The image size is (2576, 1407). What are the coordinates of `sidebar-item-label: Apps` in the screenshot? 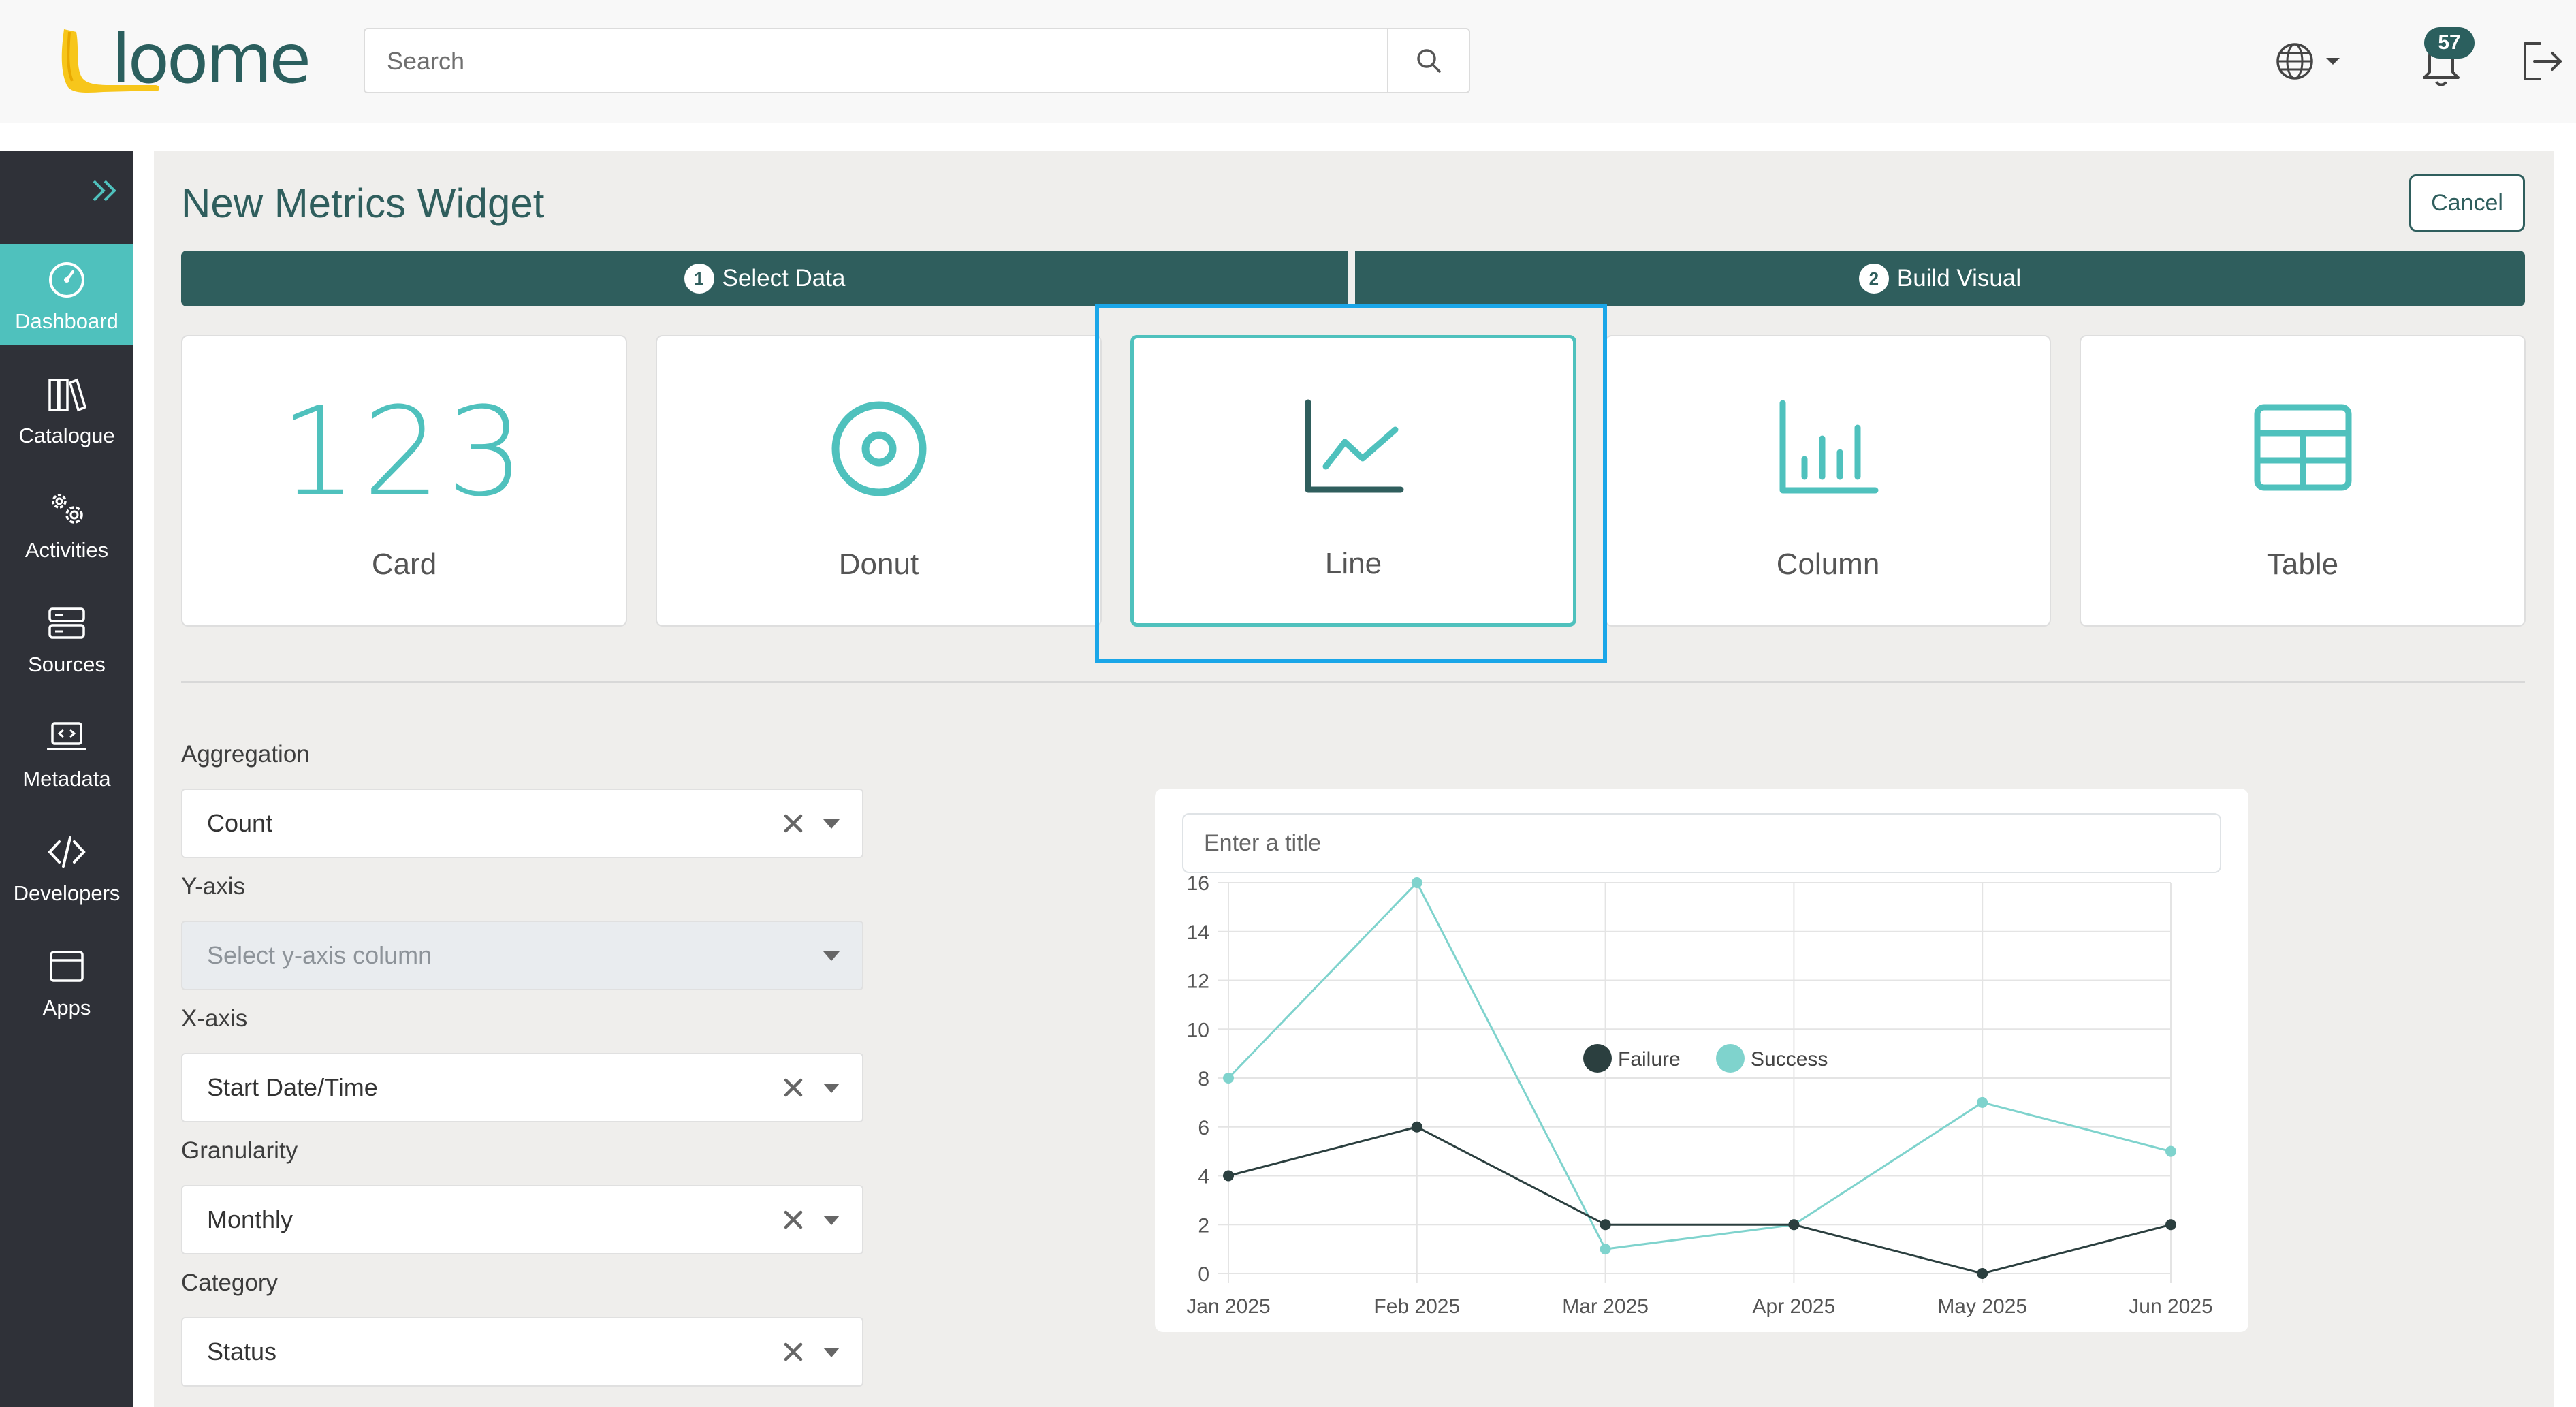 It's located at (66, 1008).